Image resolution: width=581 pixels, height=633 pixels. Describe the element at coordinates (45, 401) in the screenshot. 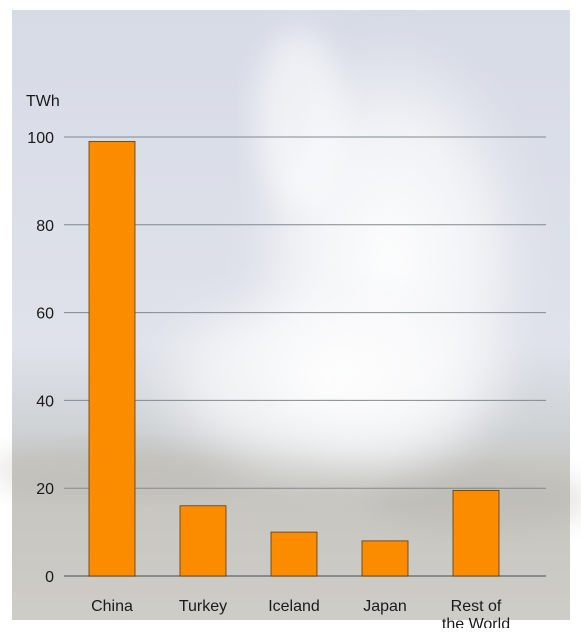

I see `y-tick-label: 40` at that location.